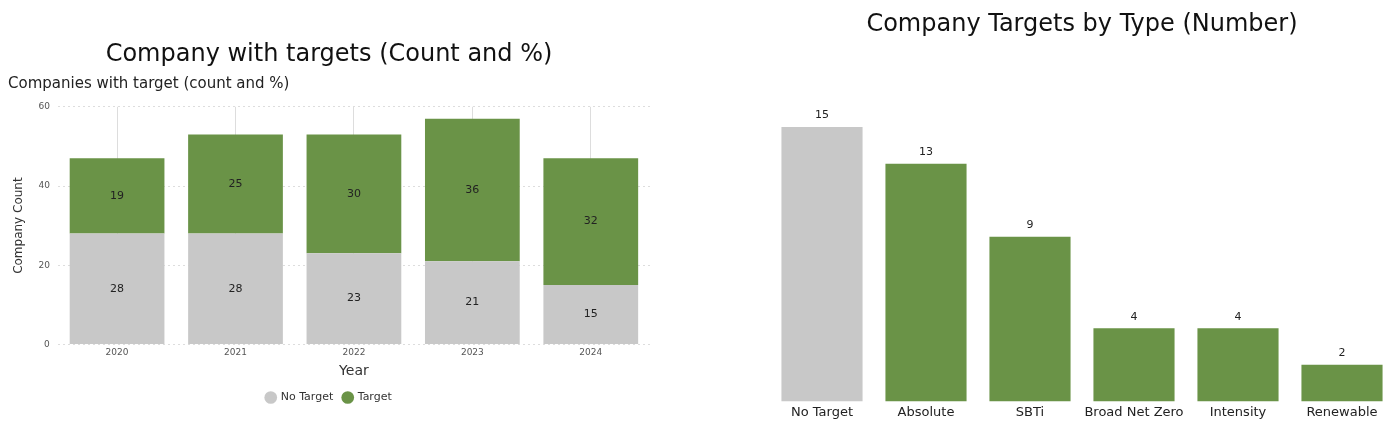  What do you see at coordinates (1030, 225) in the screenshot?
I see `data-label: 9` at bounding box center [1030, 225].